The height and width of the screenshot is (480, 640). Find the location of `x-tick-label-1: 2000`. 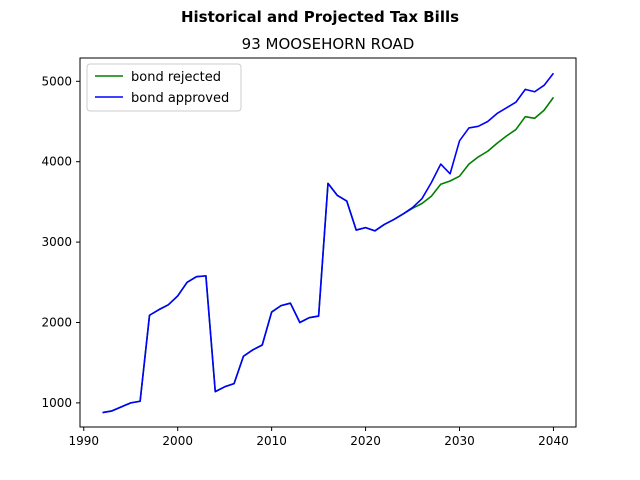

x-tick-label-1: 2000 is located at coordinates (177, 441).